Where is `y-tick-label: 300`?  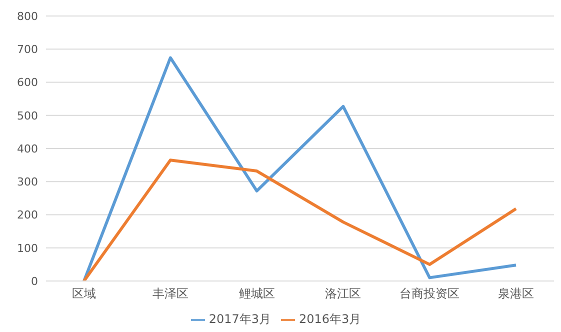 y-tick-label: 300 is located at coordinates (27, 182).